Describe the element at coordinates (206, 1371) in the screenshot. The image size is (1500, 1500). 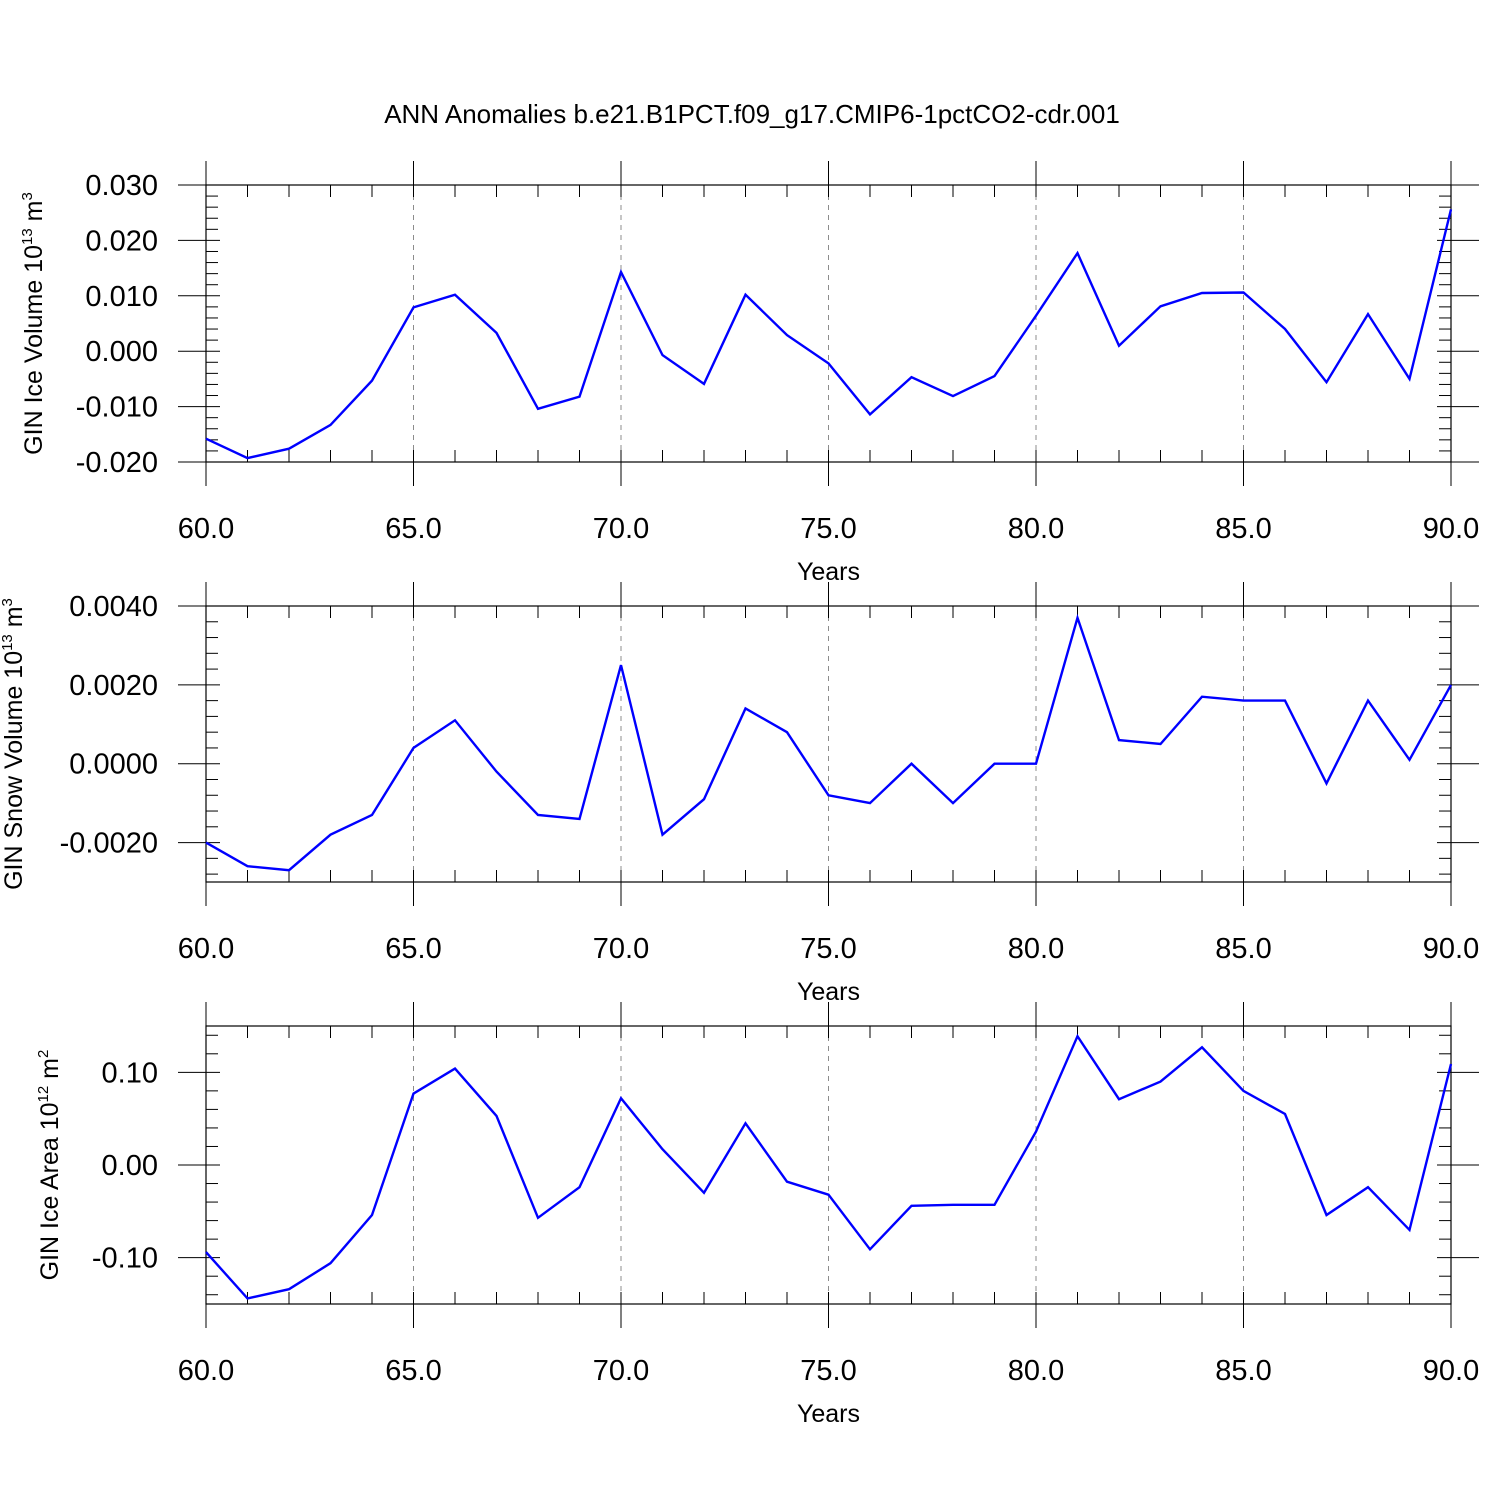
I see `panel-3-x-tick-label: 60.0` at that location.